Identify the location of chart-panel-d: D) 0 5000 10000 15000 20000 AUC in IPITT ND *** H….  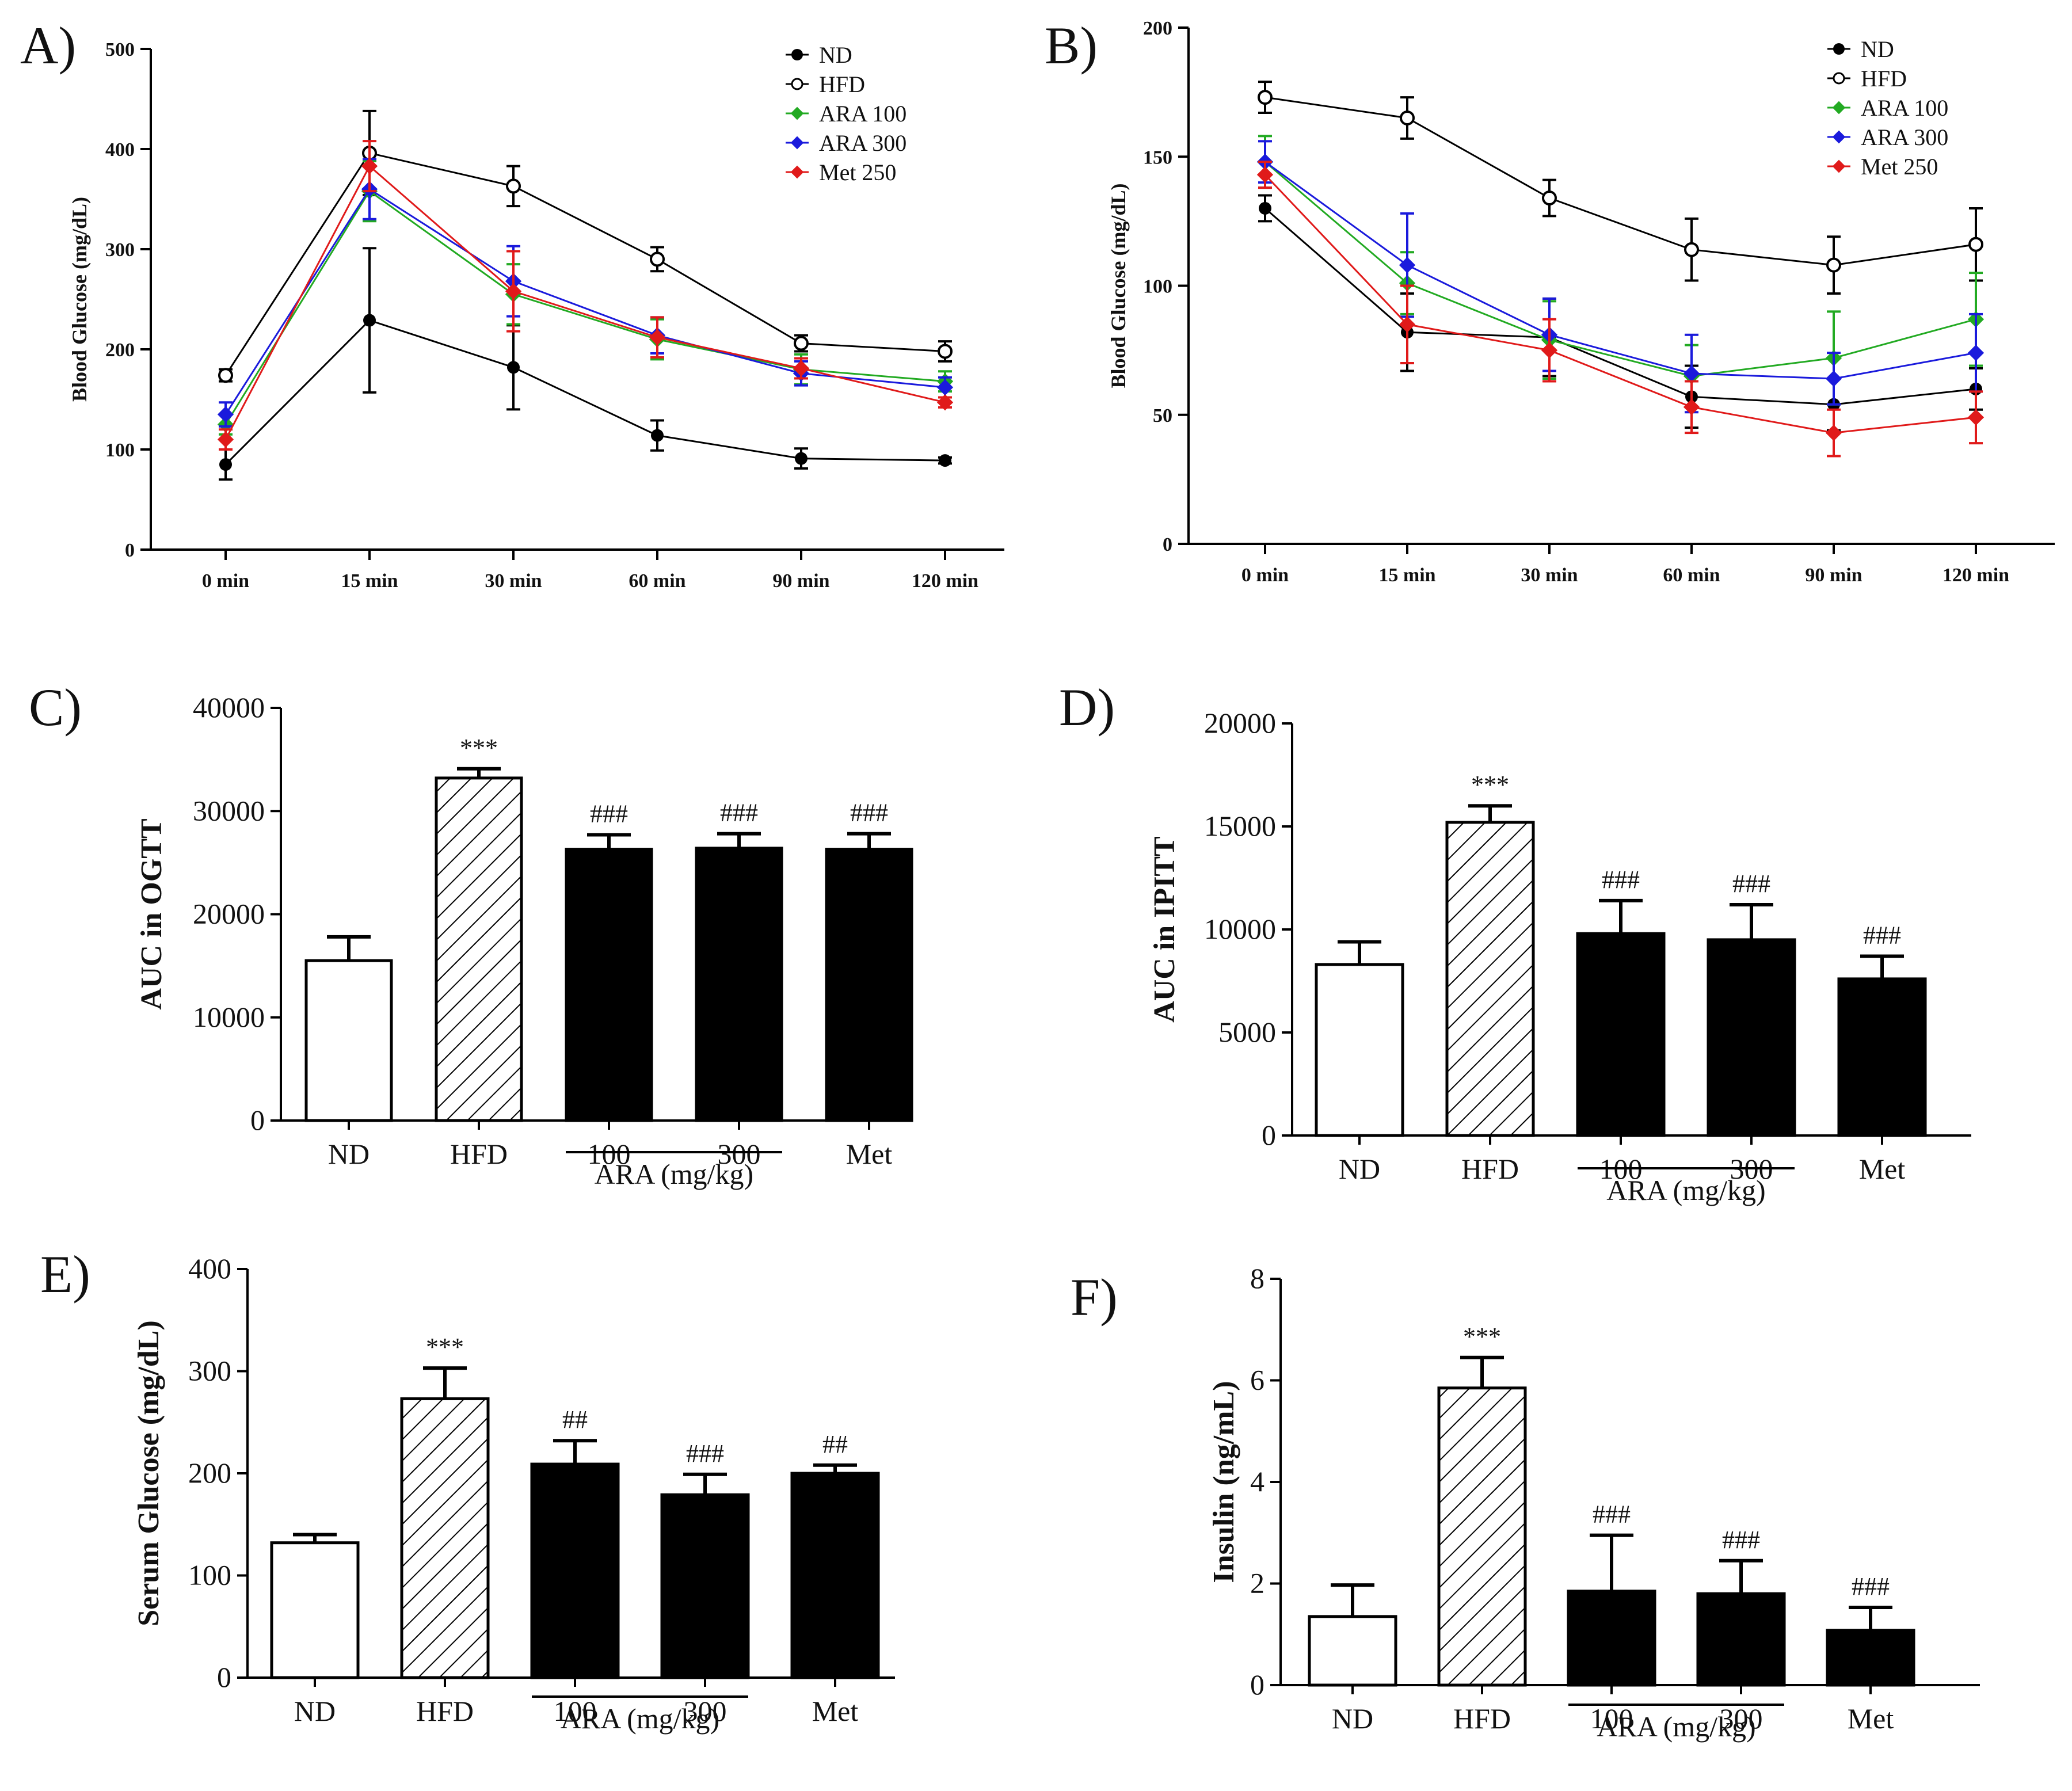
(1515, 942).